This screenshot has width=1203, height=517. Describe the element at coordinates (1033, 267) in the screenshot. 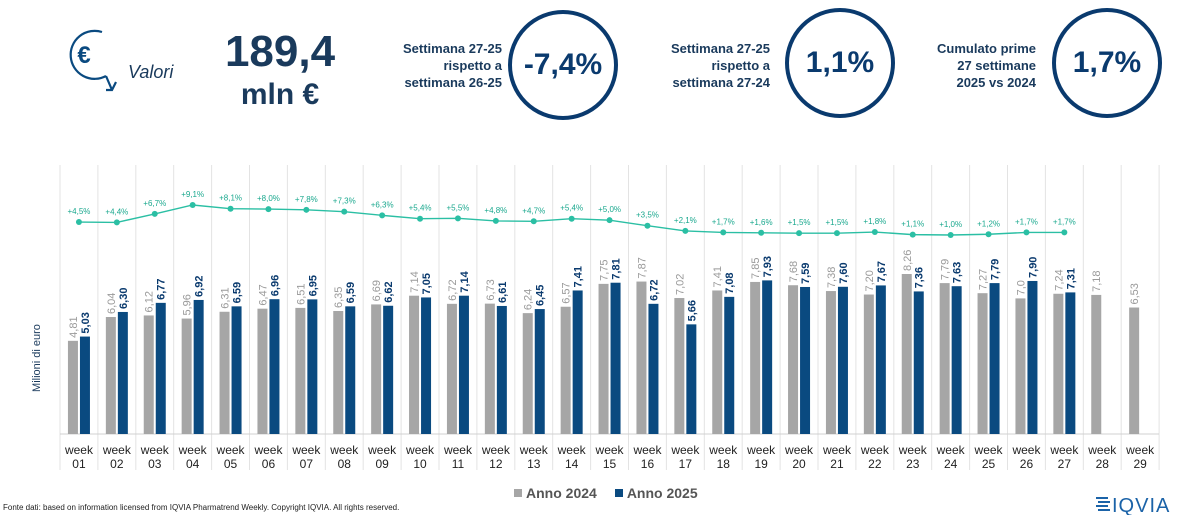

I see `data-label-2025: 7,90` at that location.